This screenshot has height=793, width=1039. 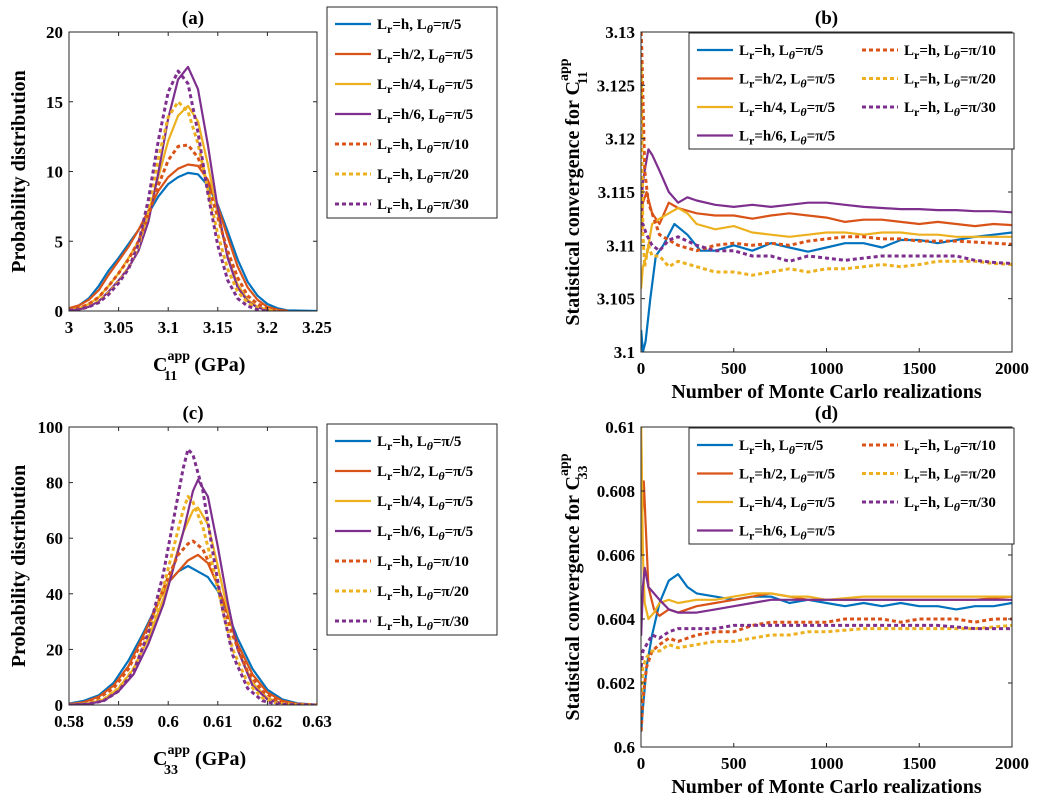 What do you see at coordinates (268, 721) in the screenshot?
I see `x-tick-label: 0.62` at bounding box center [268, 721].